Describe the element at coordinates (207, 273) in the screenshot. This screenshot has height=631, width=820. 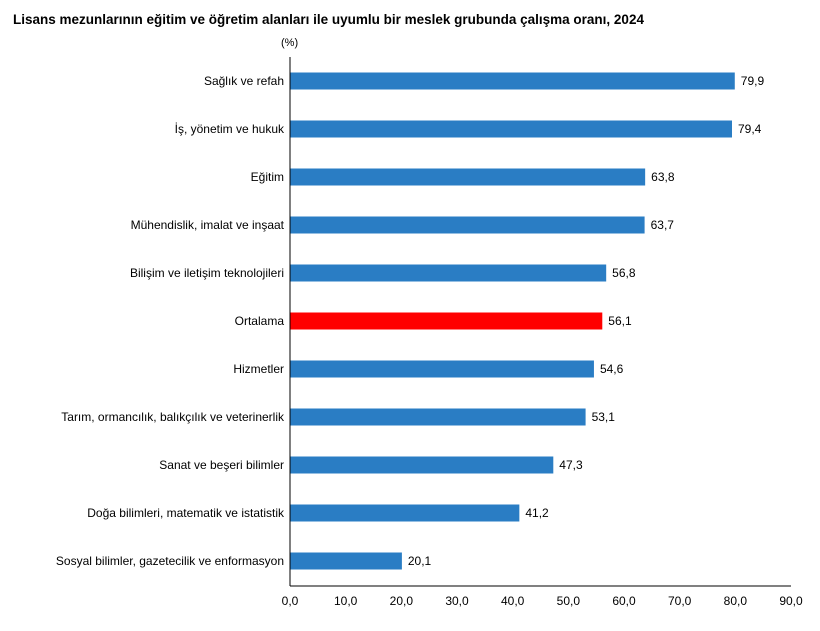
I see `category-label: Bilişim ve iletişim teknolojileri` at that location.